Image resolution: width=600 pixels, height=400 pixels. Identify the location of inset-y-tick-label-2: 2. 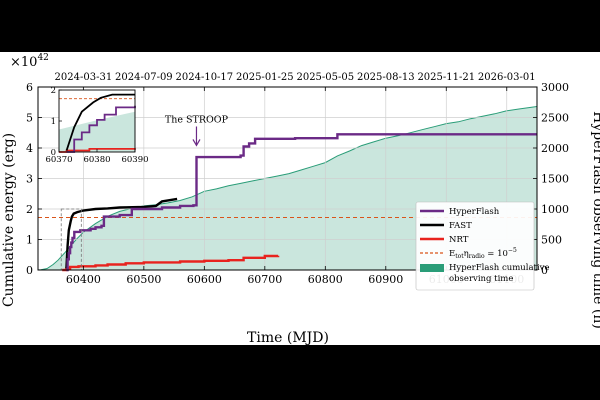
(53, 91).